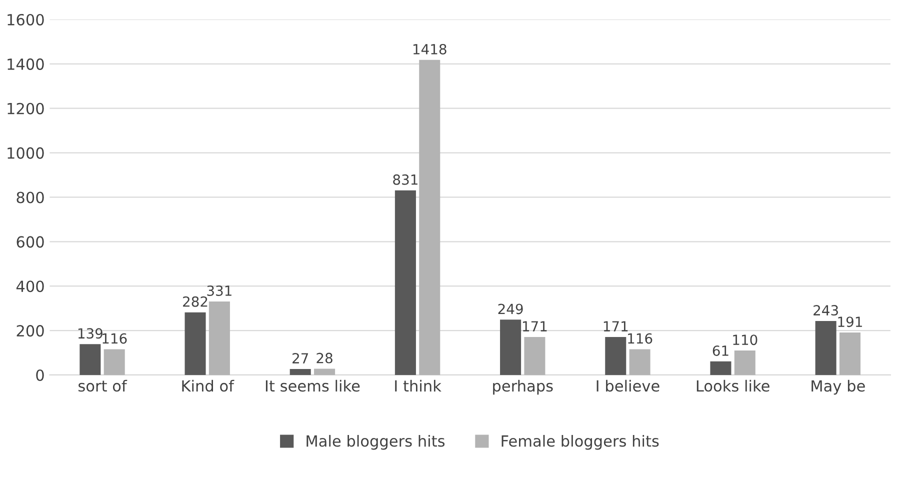 The image size is (904, 487). I want to click on y-tick-label: 400, so click(30, 286).